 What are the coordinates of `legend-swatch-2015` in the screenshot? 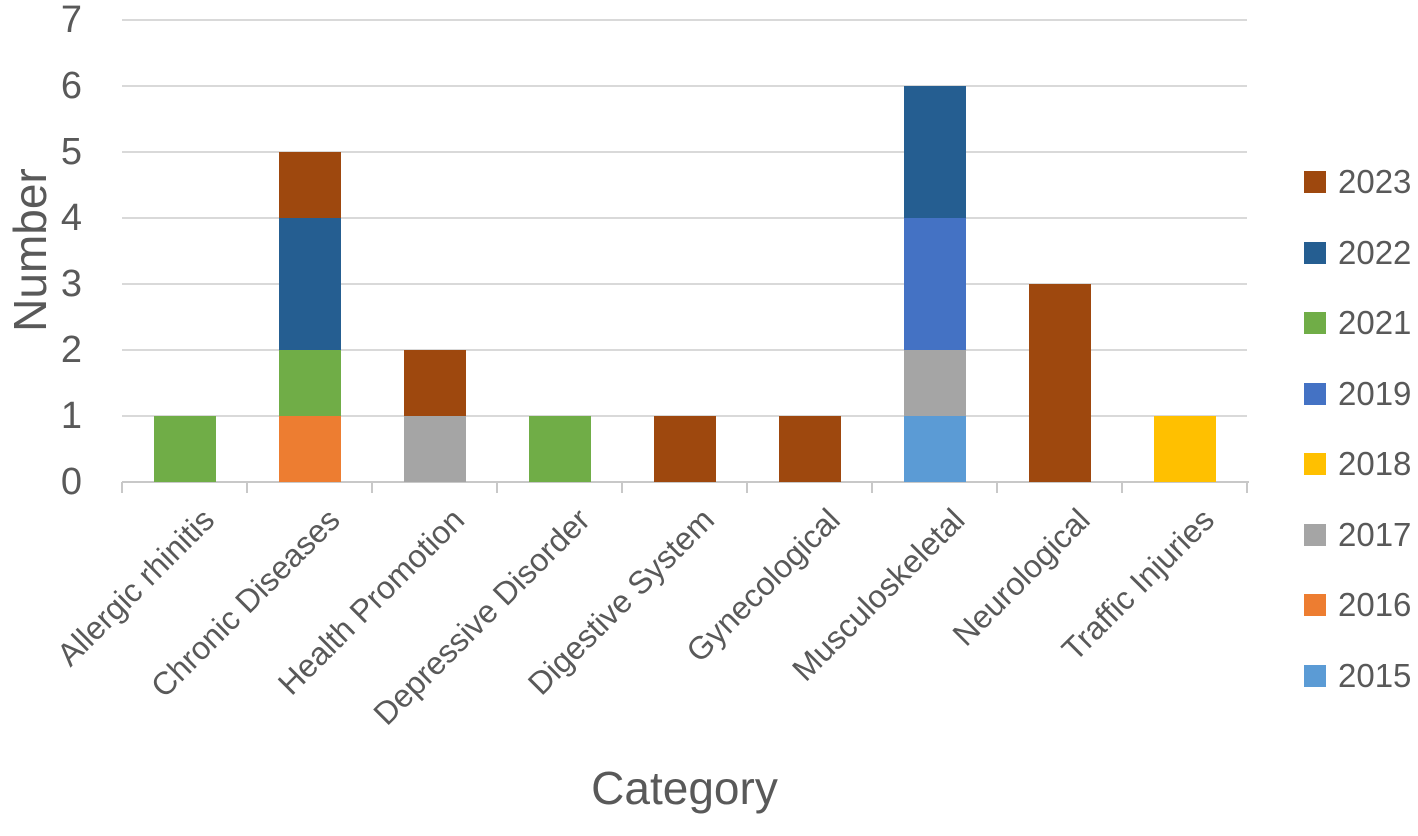 It's located at (1315, 675).